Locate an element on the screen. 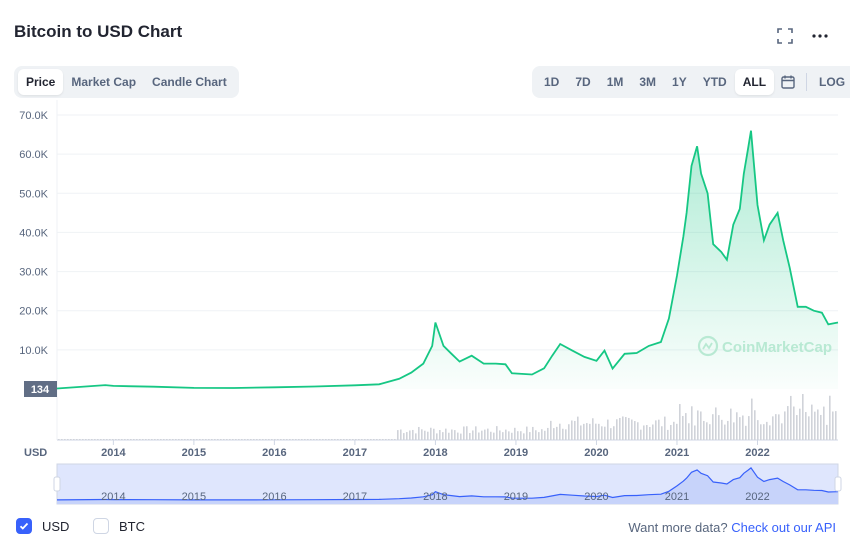 This screenshot has width=850, height=555. navigator-area is located at coordinates (447, 485).